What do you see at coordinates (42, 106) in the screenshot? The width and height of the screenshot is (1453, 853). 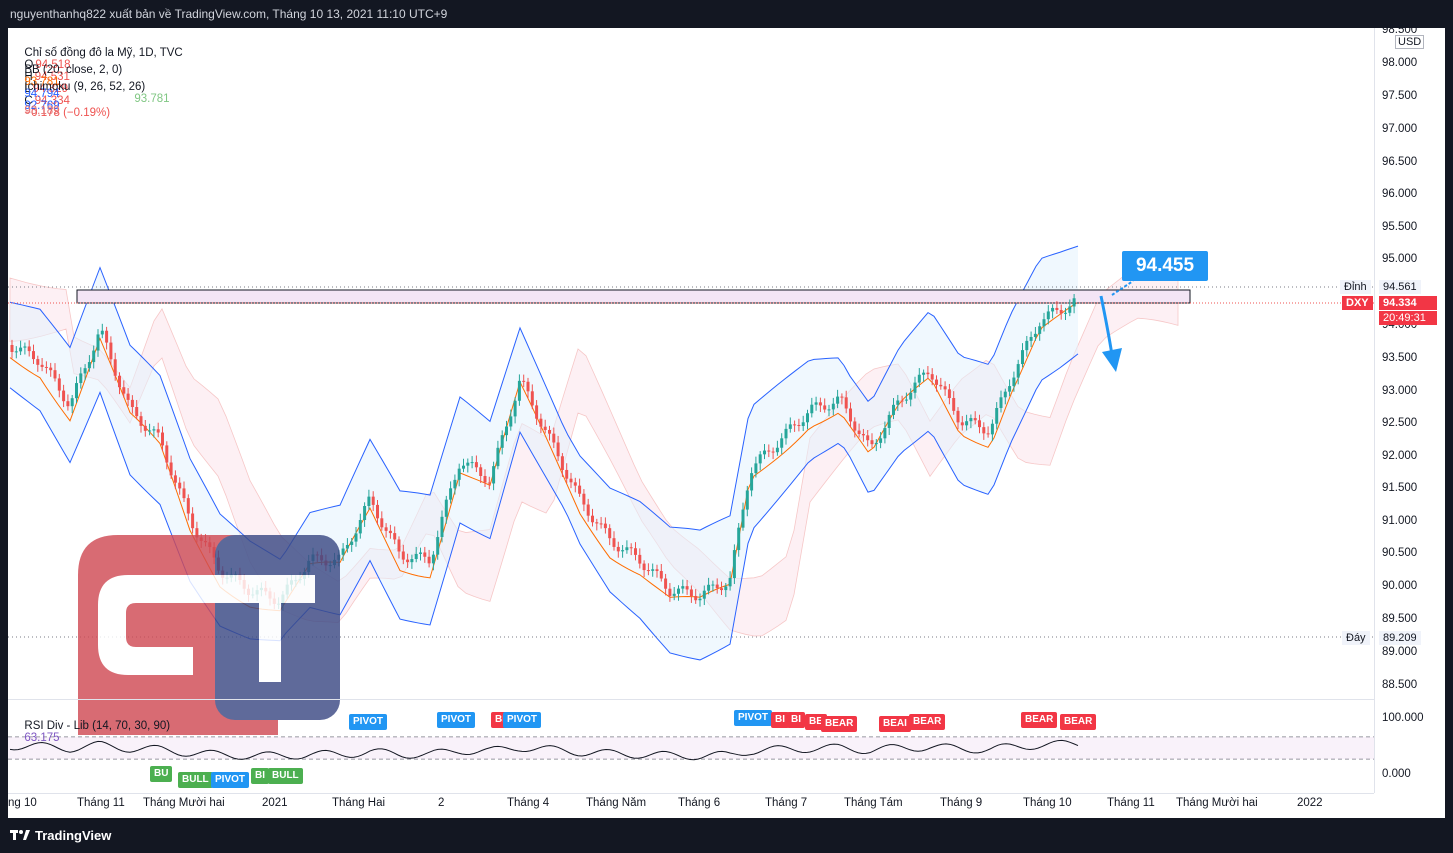 I see `bb-lower-value: 92.769` at bounding box center [42, 106].